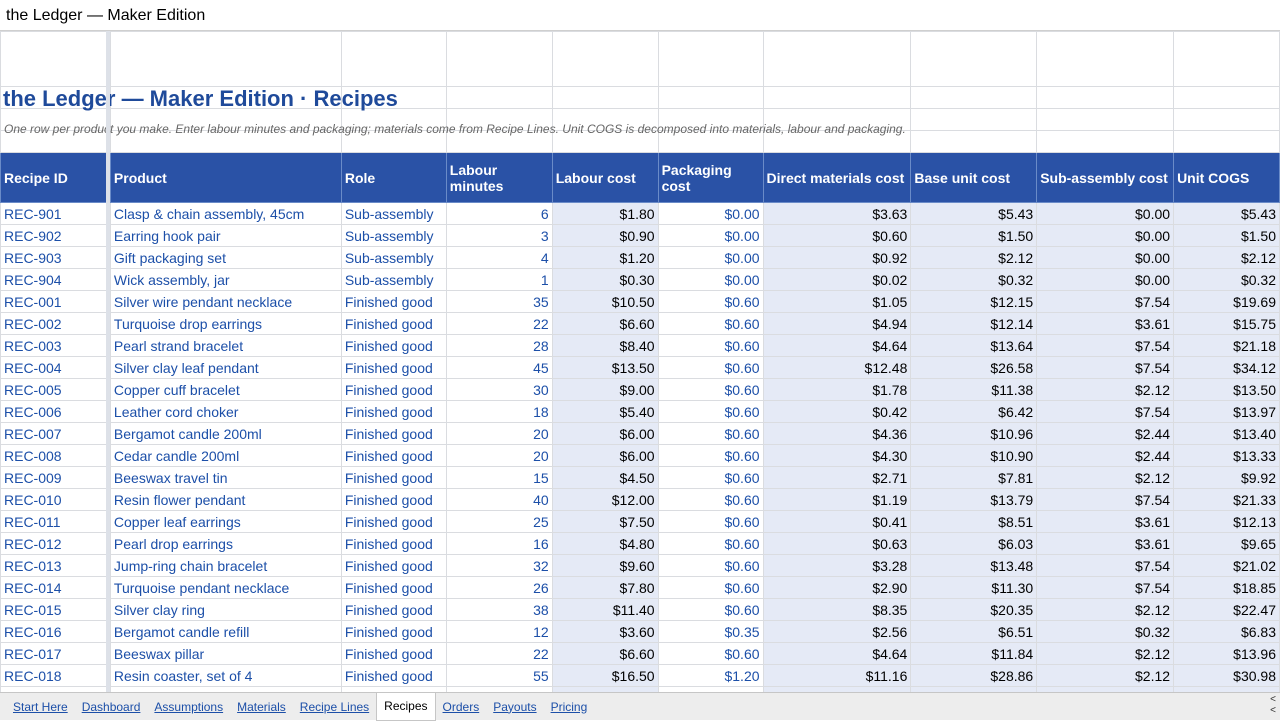  Describe the element at coordinates (605, 675) in the screenshot. I see `table-cell: $16.50` at that location.